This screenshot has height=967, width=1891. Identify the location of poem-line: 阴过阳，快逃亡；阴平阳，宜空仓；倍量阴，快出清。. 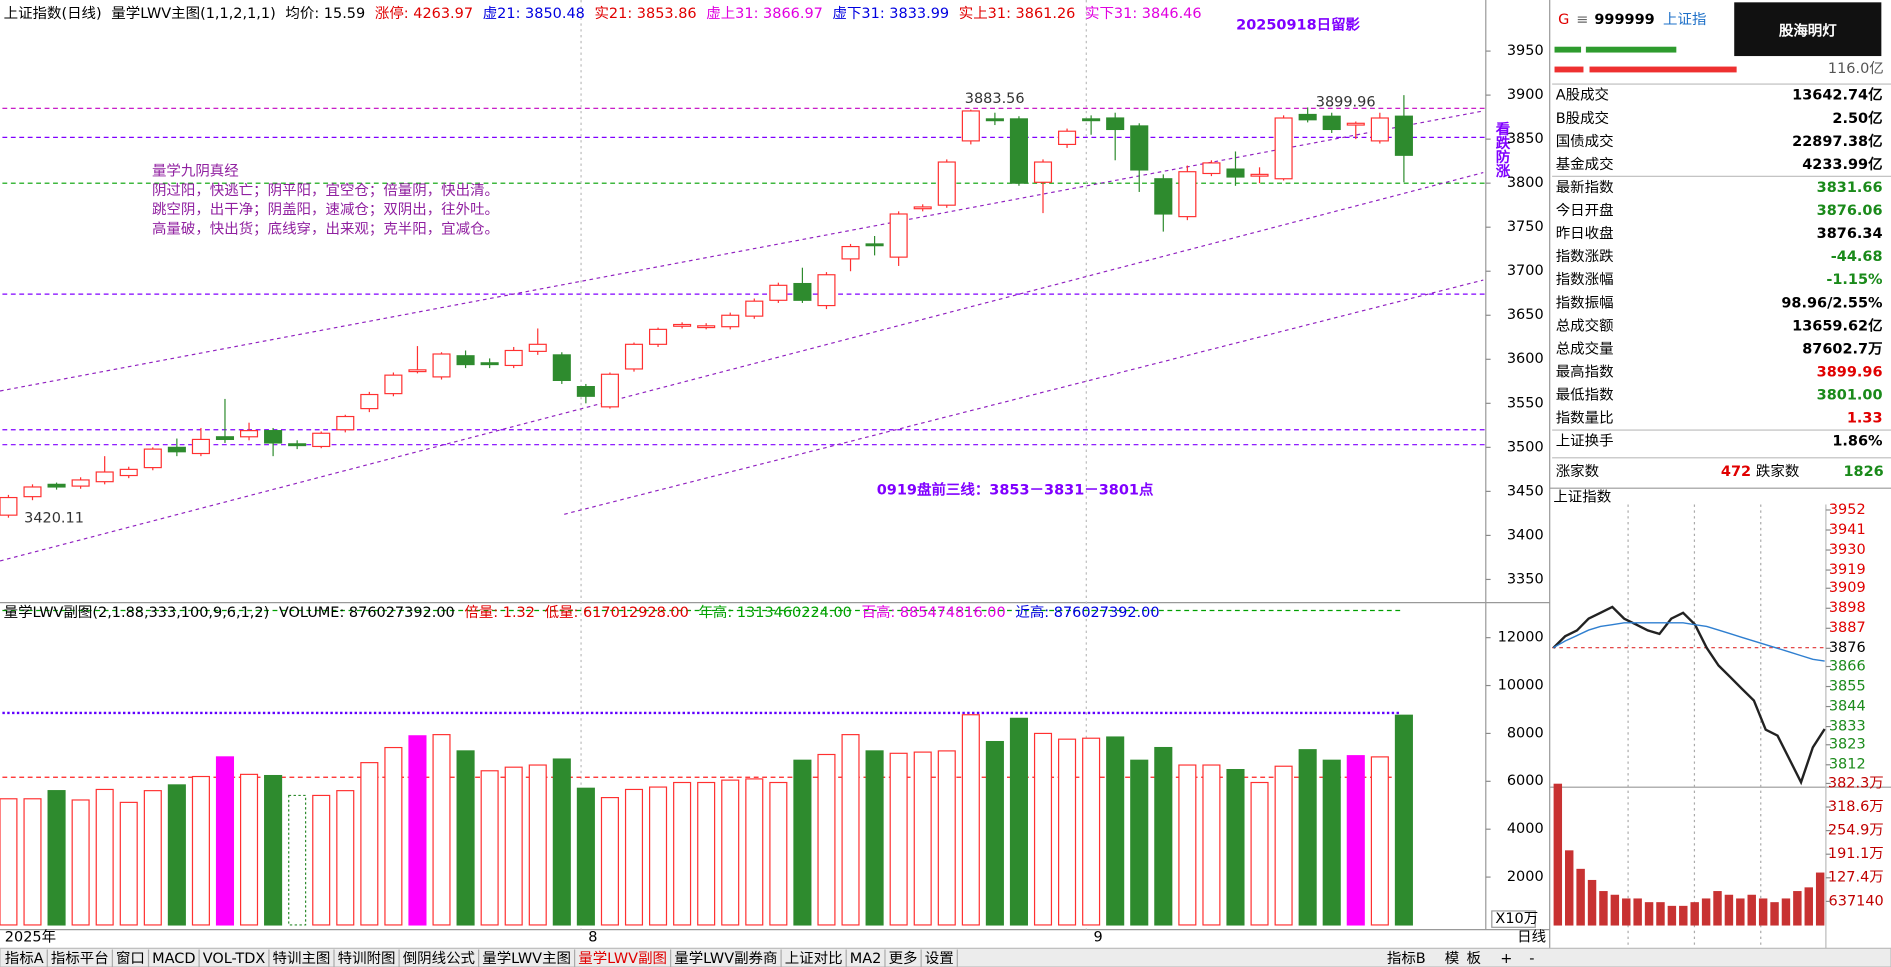
(325, 190).